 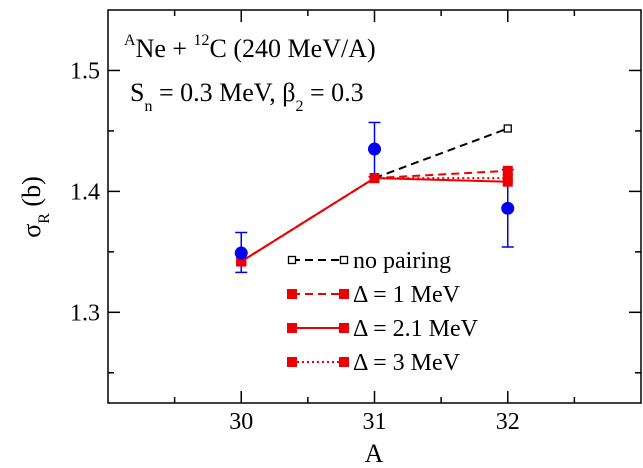 I want to click on legend: no pairing Δ = 1 MeV Δ = 2.1 MeV Δ = 3 MeV, so click(x=383, y=312).